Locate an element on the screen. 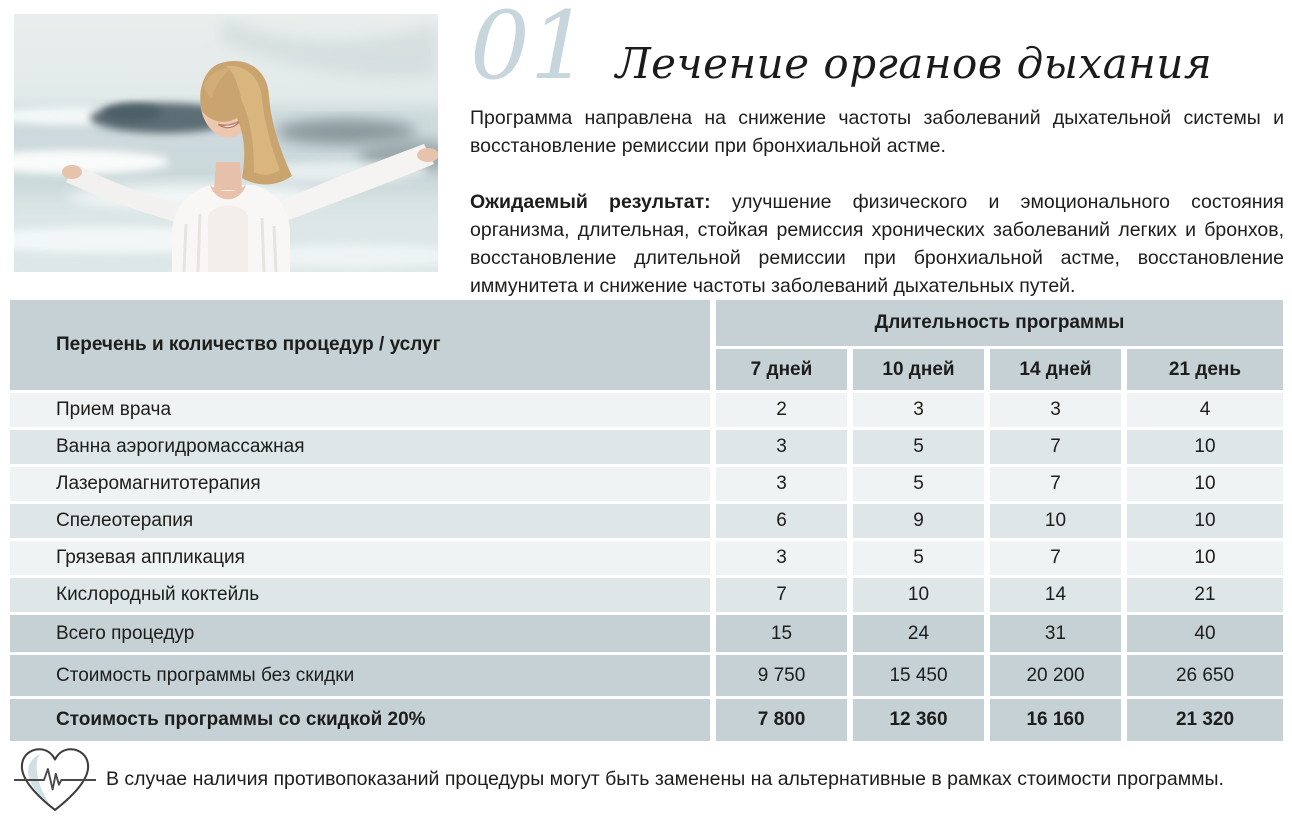 The image size is (1292, 831). row-label: Спелеотерапия is located at coordinates (360, 521).